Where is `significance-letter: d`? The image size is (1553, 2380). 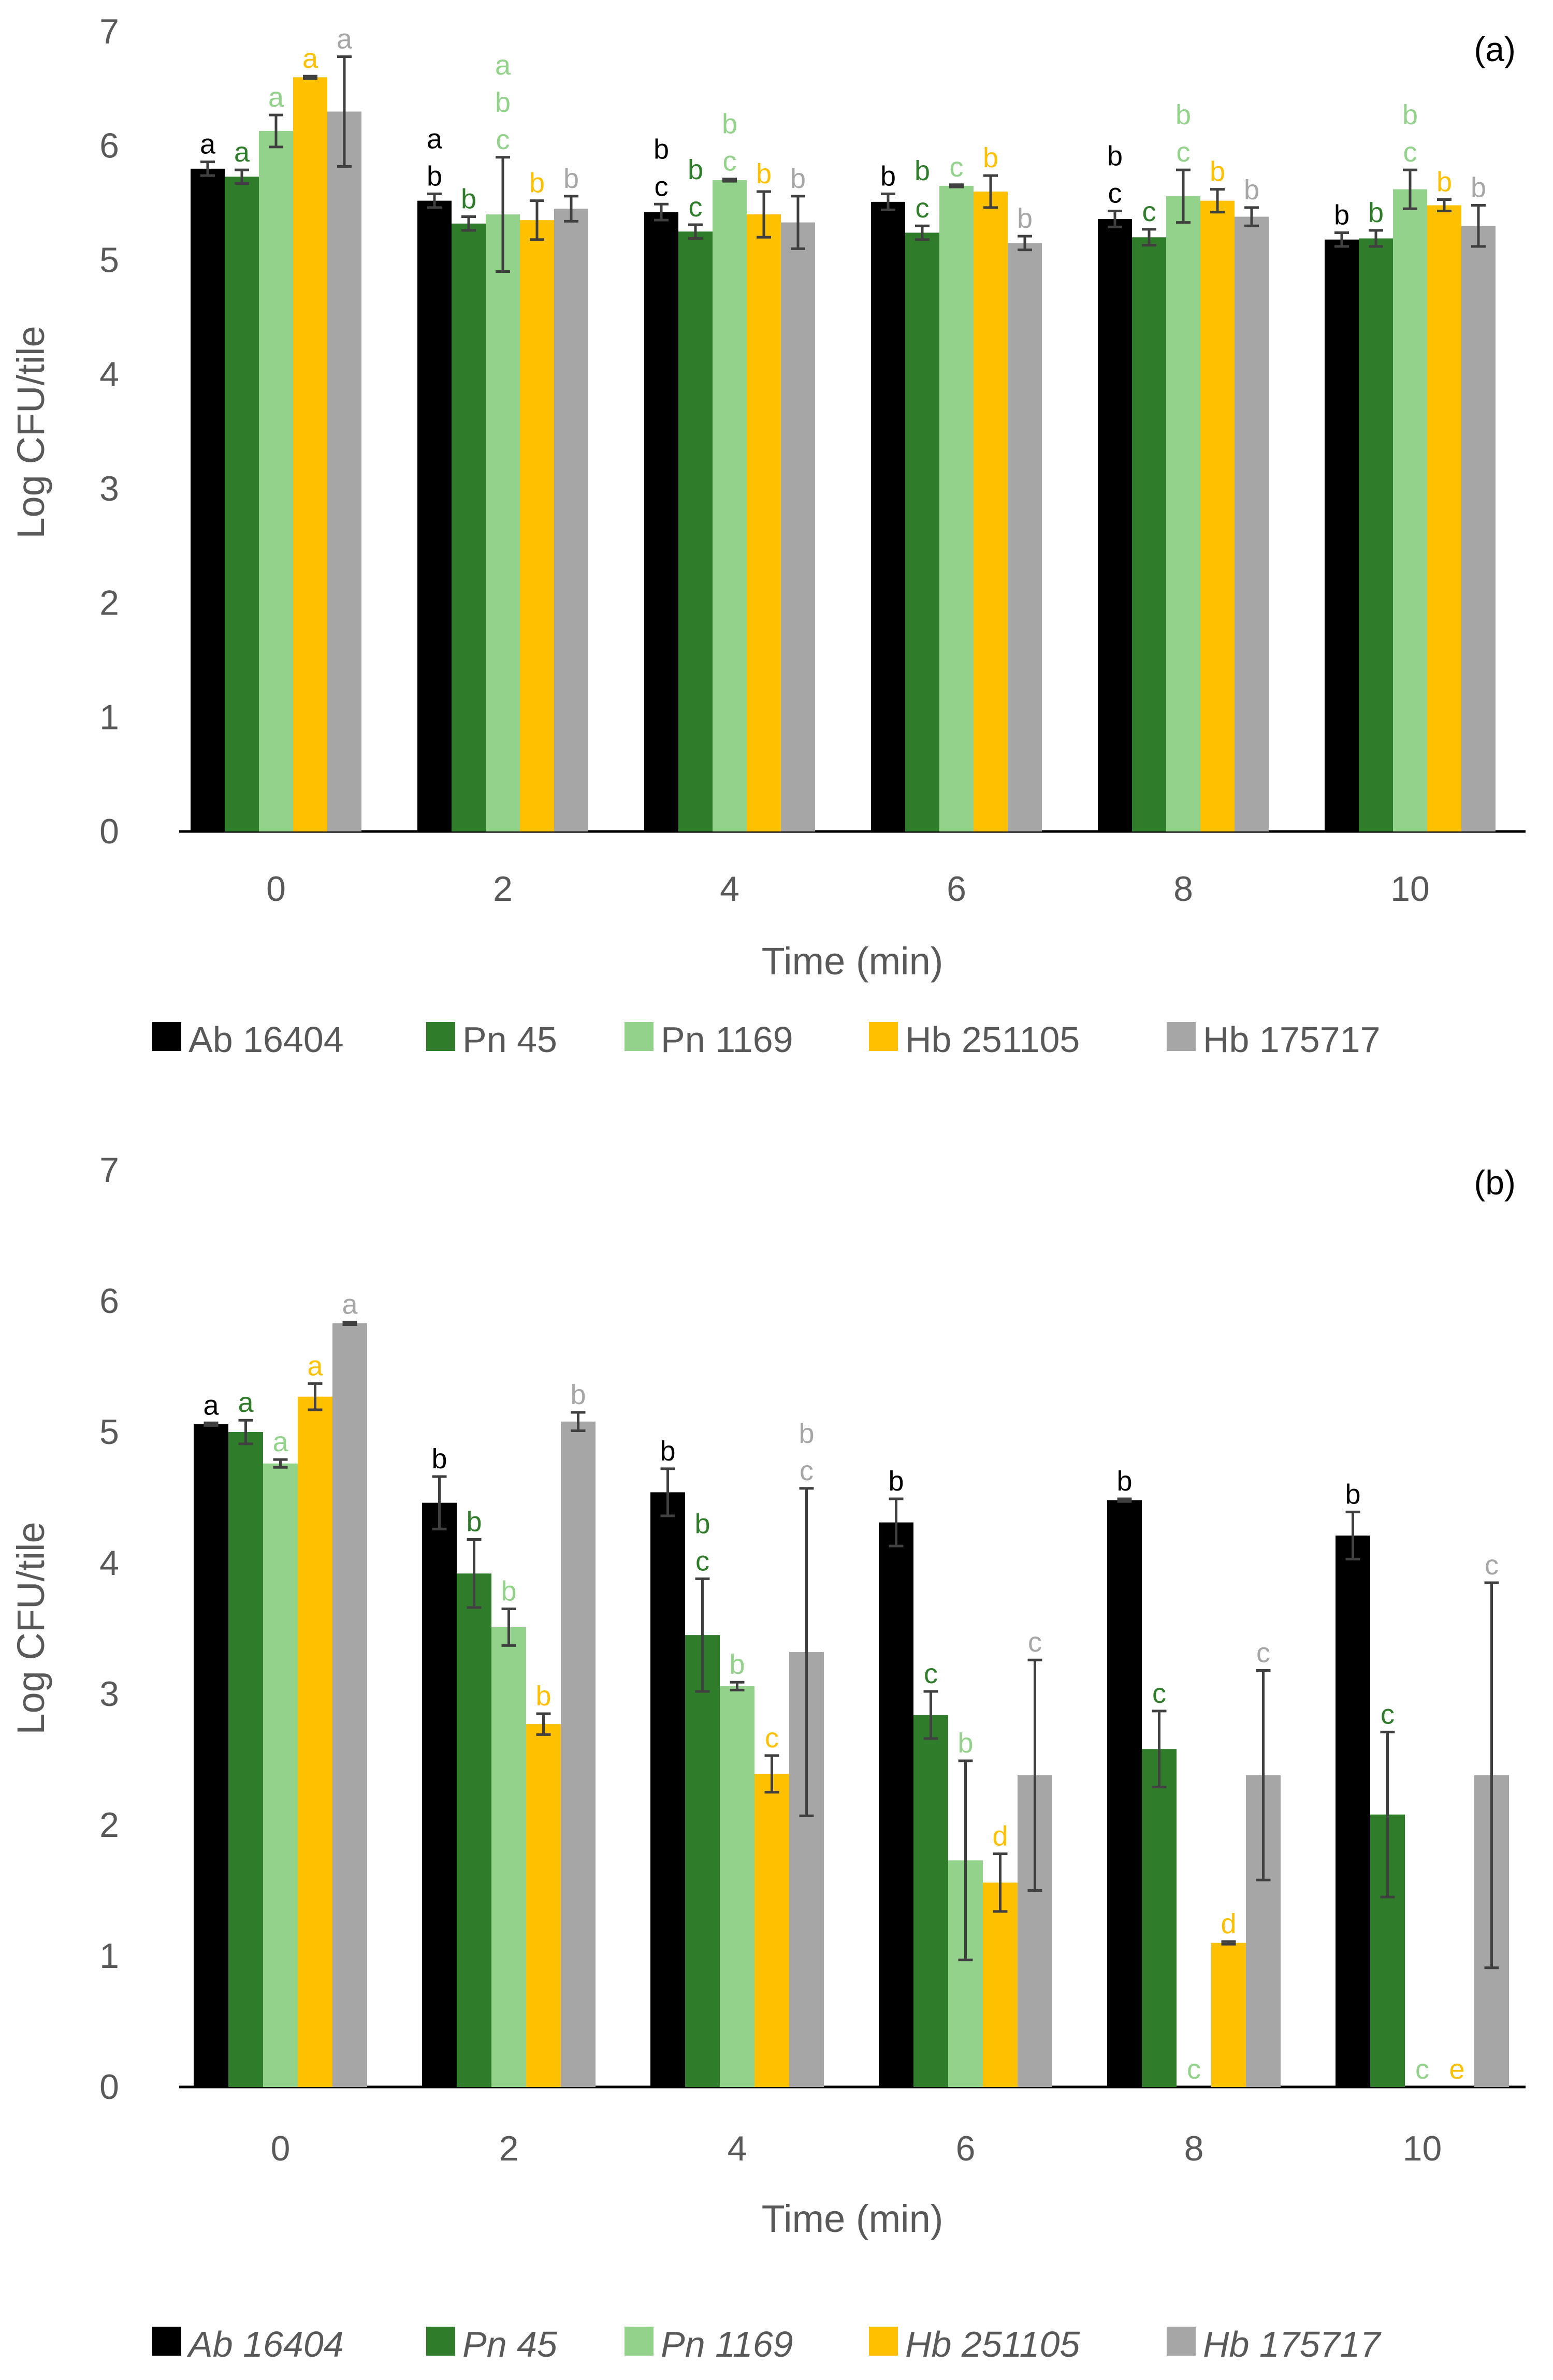 significance-letter: d is located at coordinates (1228, 1924).